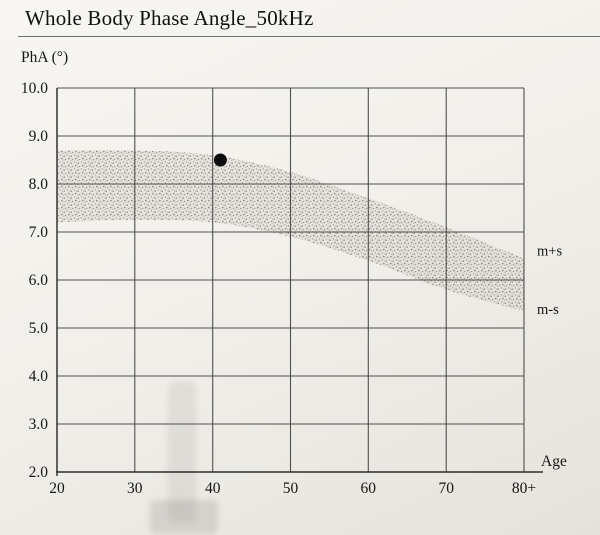 Image resolution: width=600 pixels, height=535 pixels. What do you see at coordinates (39, 424) in the screenshot?
I see `y-tick-label: 3.0` at bounding box center [39, 424].